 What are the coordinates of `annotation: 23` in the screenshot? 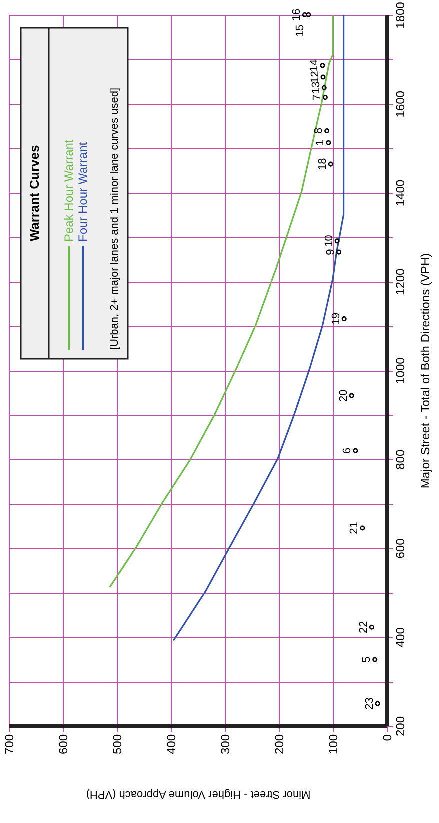 It's located at (370, 704).